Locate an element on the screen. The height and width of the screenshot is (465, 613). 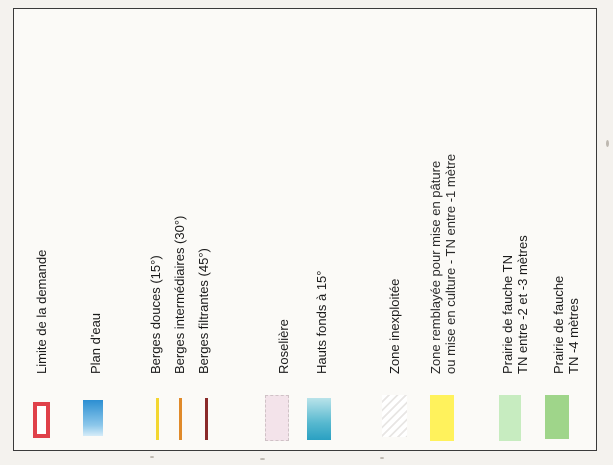
legend-label-berges-intermediaires: Berges intermédiaires (30°) is located at coordinates (179, 294).